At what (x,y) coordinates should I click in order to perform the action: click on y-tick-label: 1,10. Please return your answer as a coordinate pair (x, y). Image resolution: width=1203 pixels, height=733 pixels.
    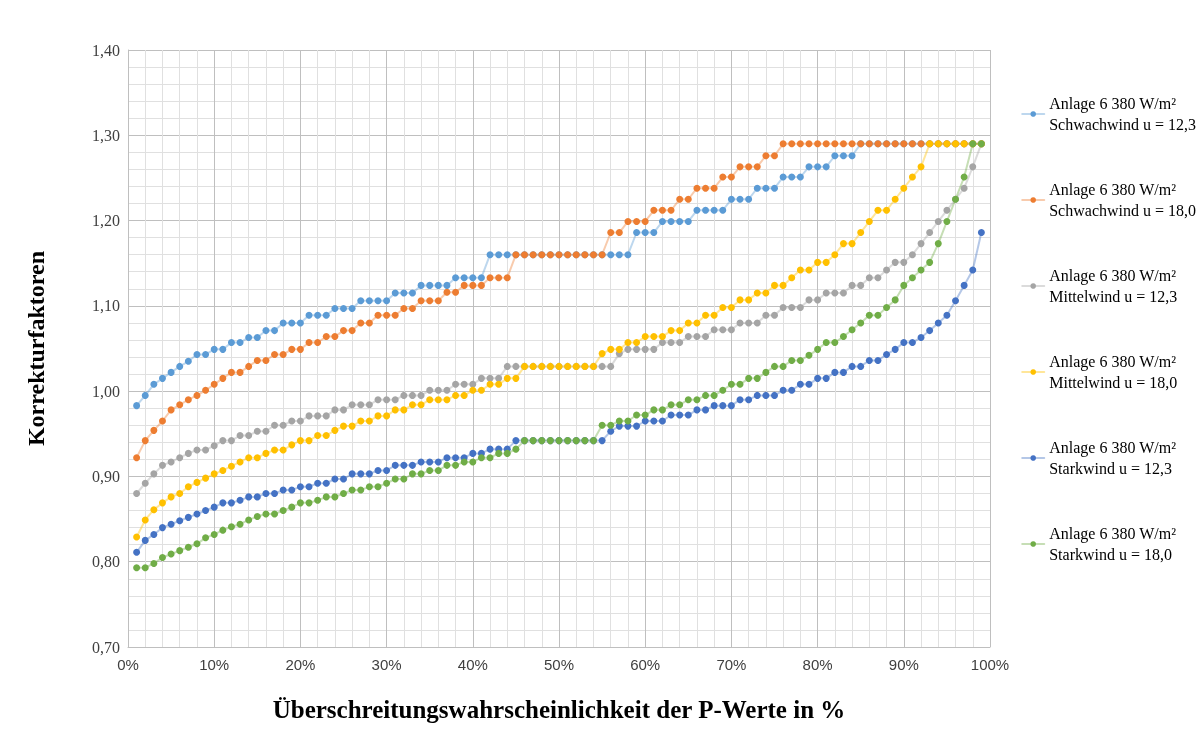
    Looking at the image, I should click on (106, 306).